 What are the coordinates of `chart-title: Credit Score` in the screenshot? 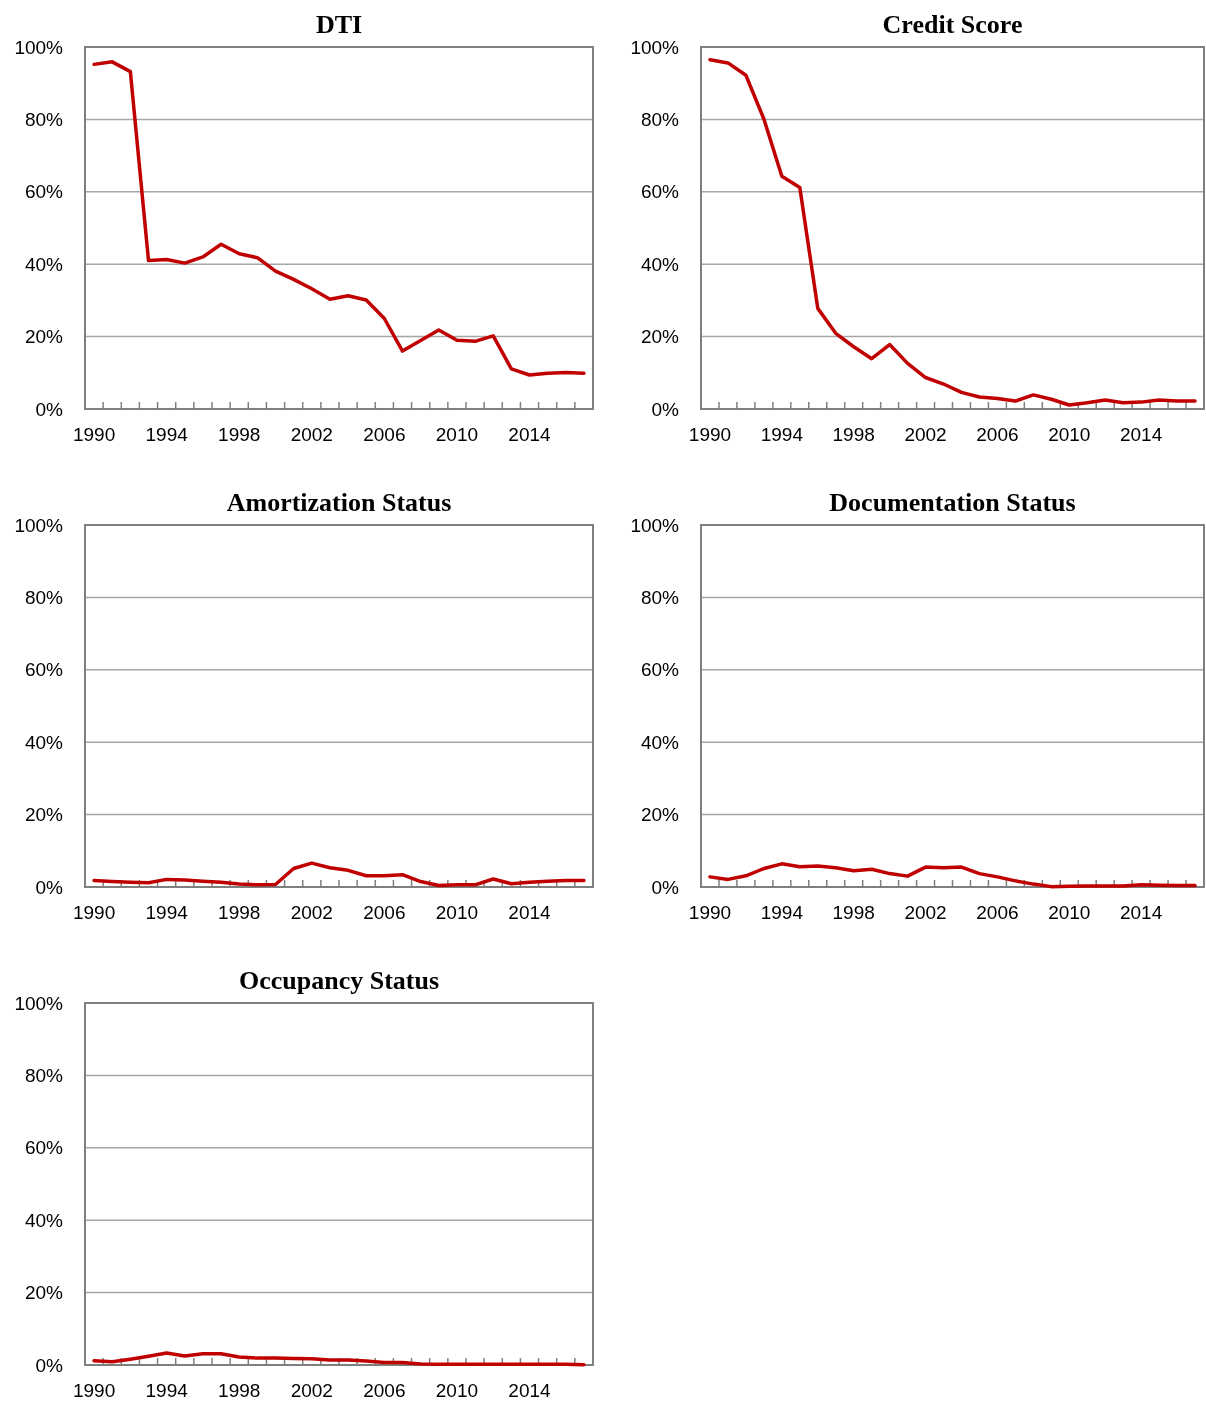 It's located at (952, 24).